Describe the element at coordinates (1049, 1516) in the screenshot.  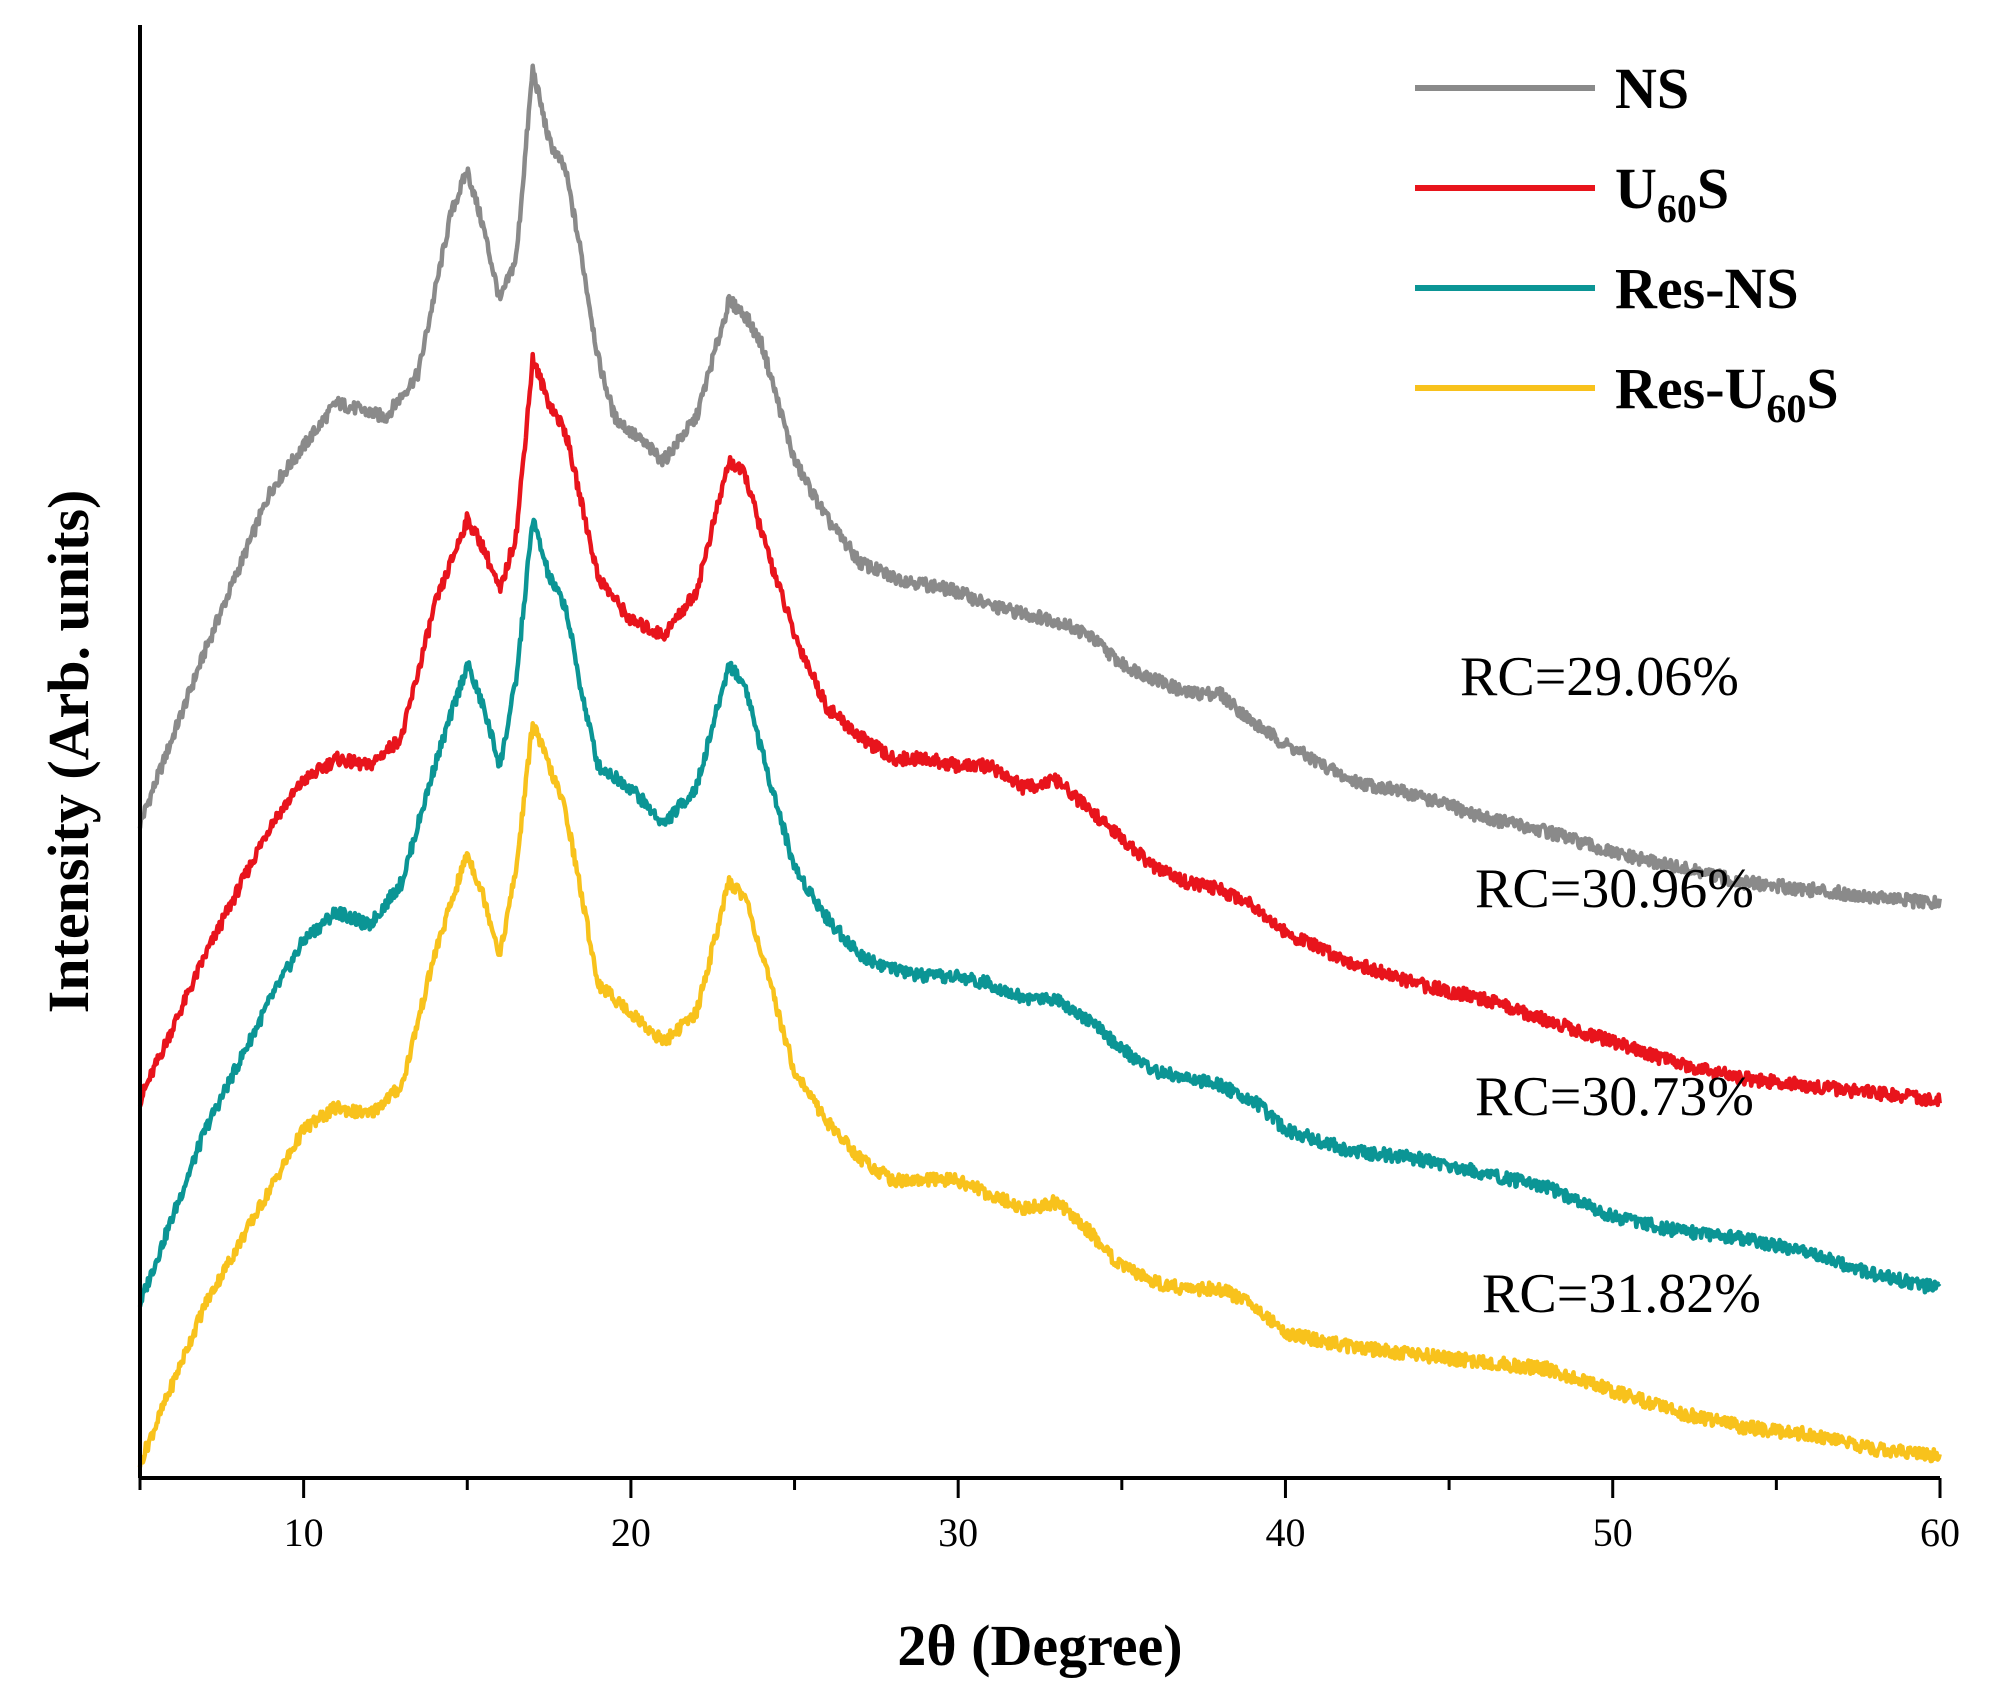
I see `x-axis-ticks: 10 20 30 40 50 60` at that location.